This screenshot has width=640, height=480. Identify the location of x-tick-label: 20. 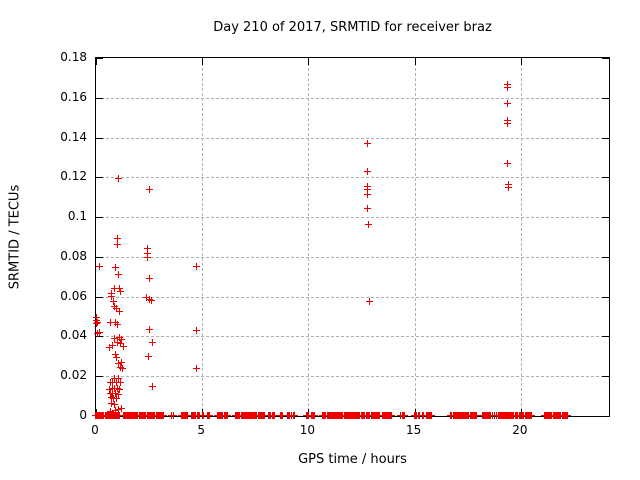
(520, 430).